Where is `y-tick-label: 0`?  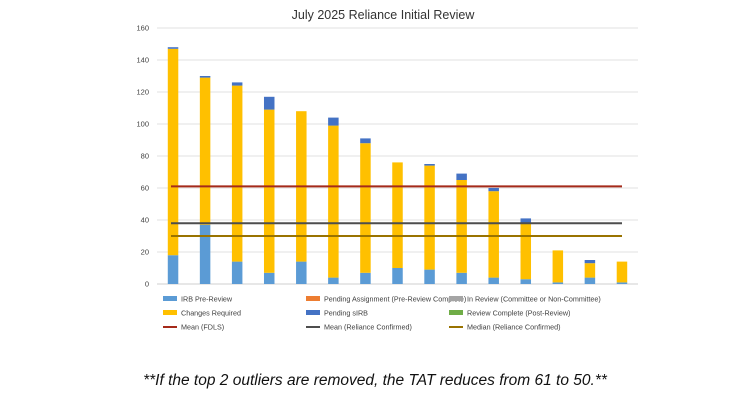
y-tick-label: 0 is located at coordinates (147, 284).